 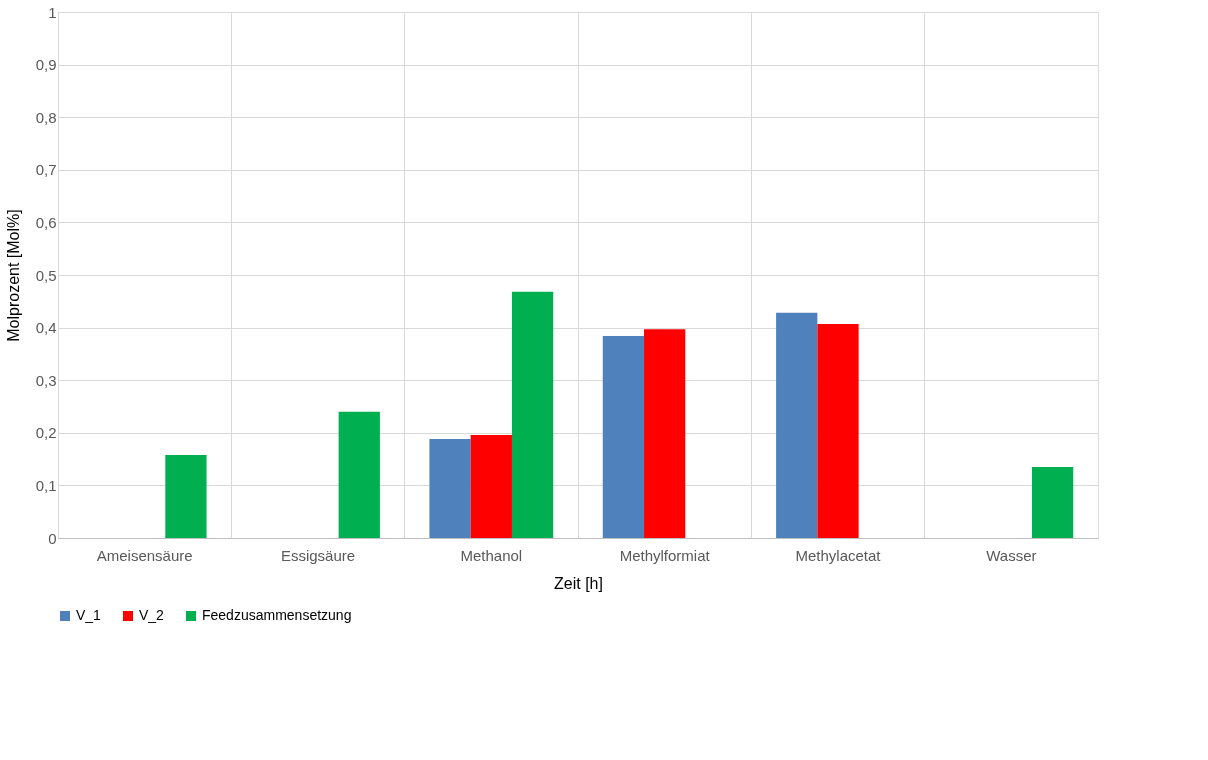 I want to click on y-tick-label: 0,3, so click(x=46, y=380).